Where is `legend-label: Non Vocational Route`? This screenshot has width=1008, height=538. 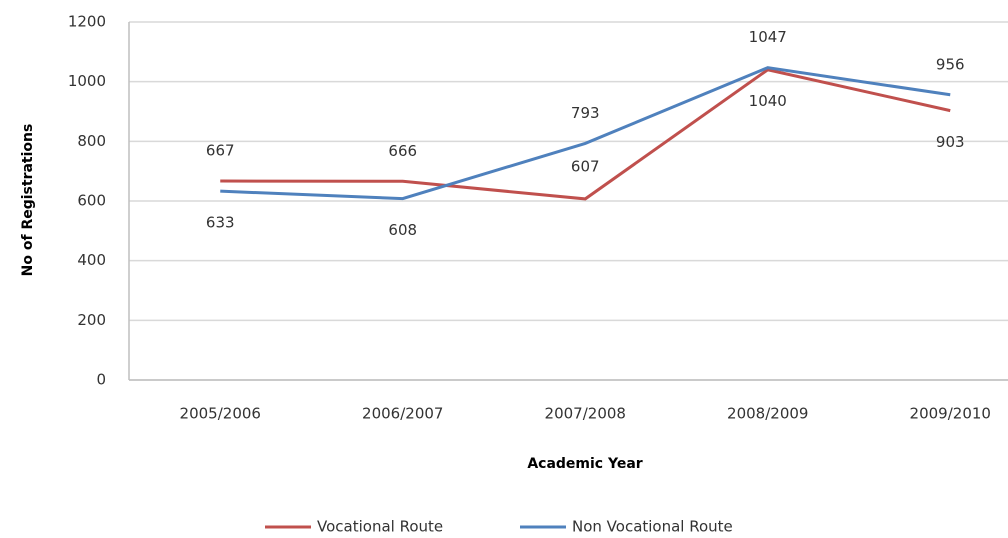
legend-label: Non Vocational Route is located at coordinates (652, 527).